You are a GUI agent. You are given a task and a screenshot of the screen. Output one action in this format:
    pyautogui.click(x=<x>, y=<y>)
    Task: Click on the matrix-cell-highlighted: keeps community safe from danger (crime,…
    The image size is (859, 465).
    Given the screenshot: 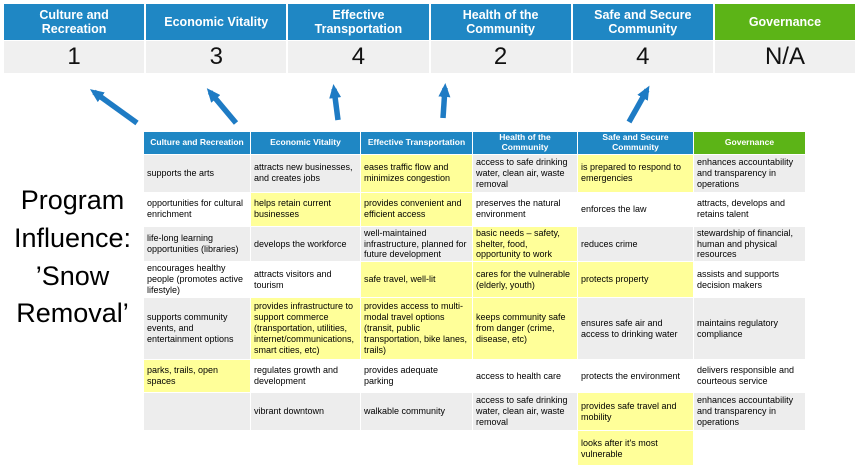 What is the action you would take?
    pyautogui.click(x=525, y=329)
    